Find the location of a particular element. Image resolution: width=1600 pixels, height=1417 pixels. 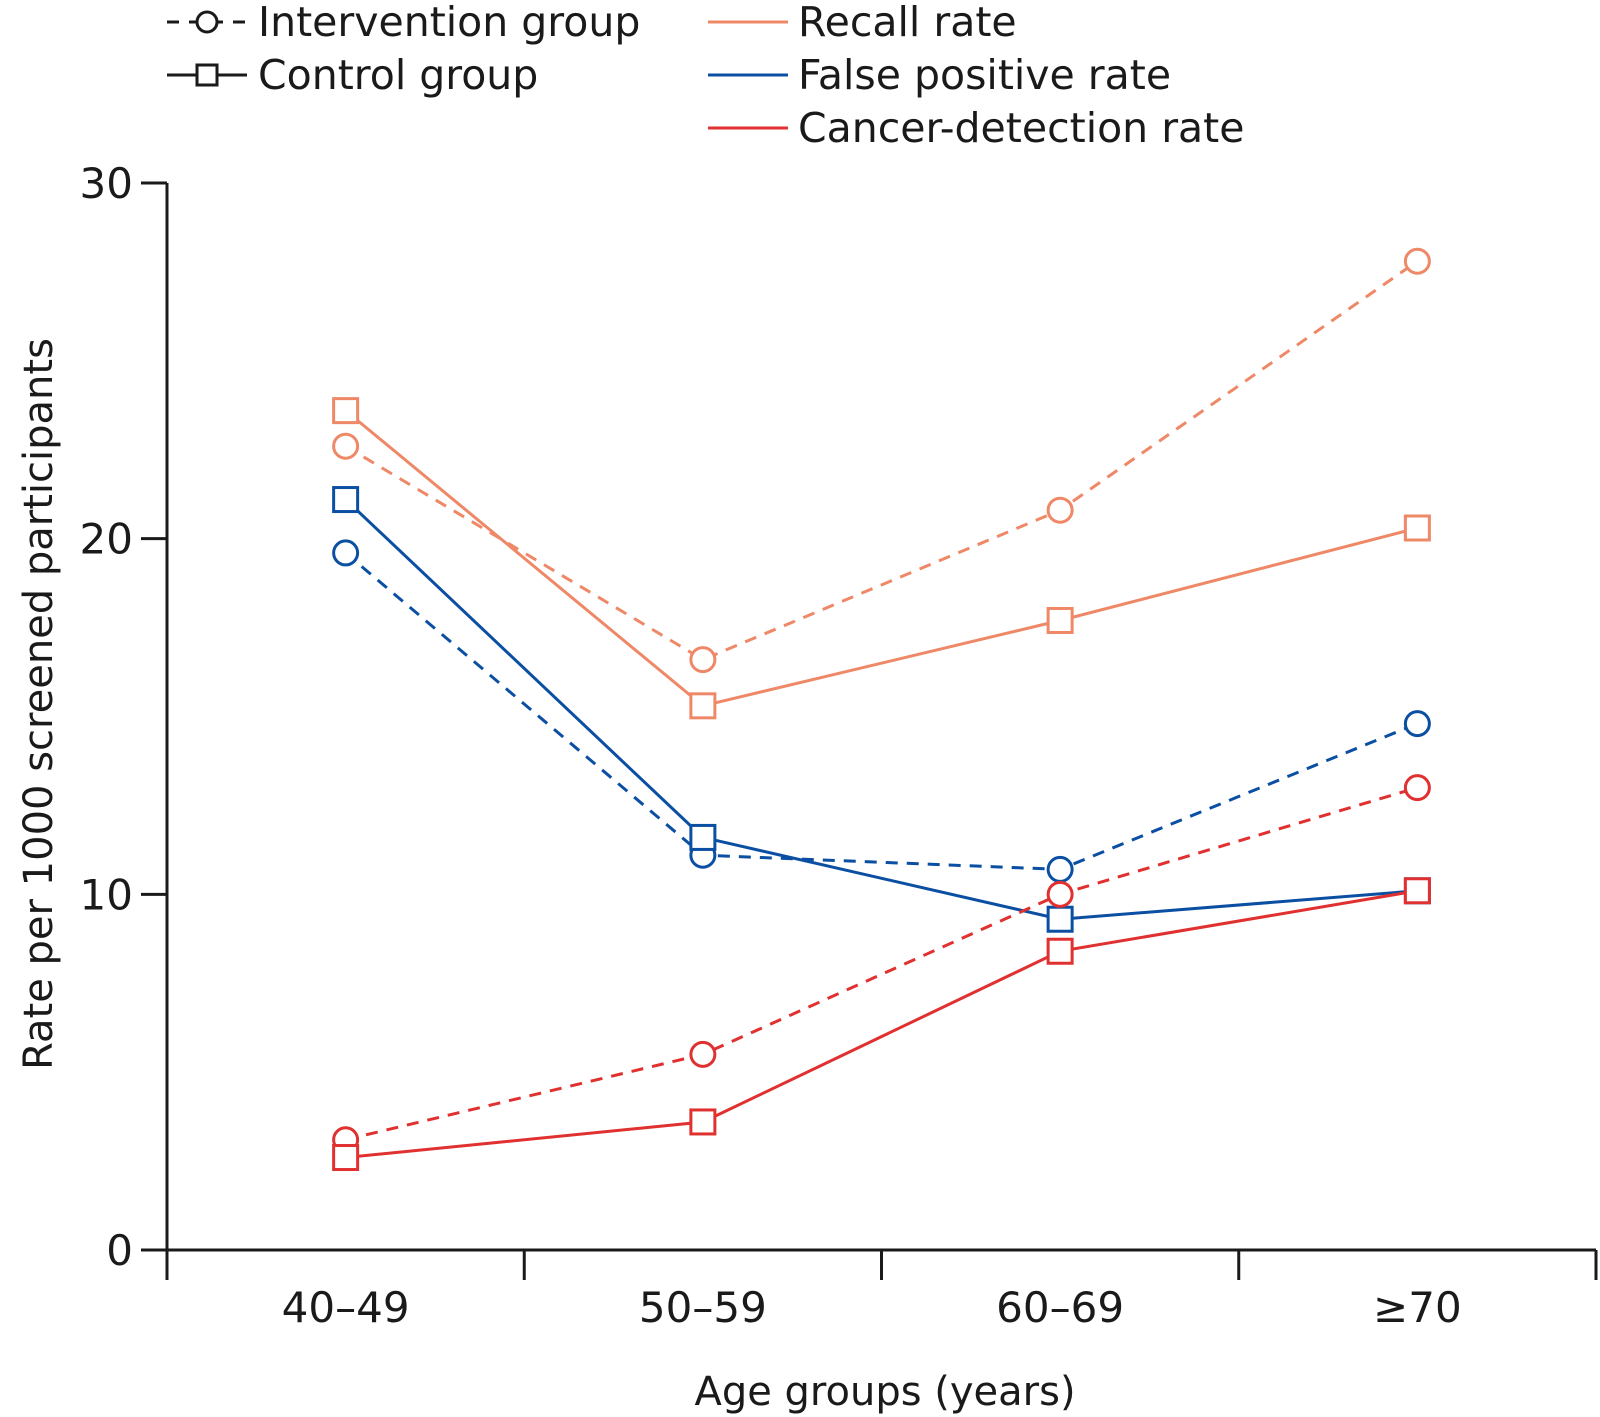

y-tick-label: 10 is located at coordinates (106, 894).